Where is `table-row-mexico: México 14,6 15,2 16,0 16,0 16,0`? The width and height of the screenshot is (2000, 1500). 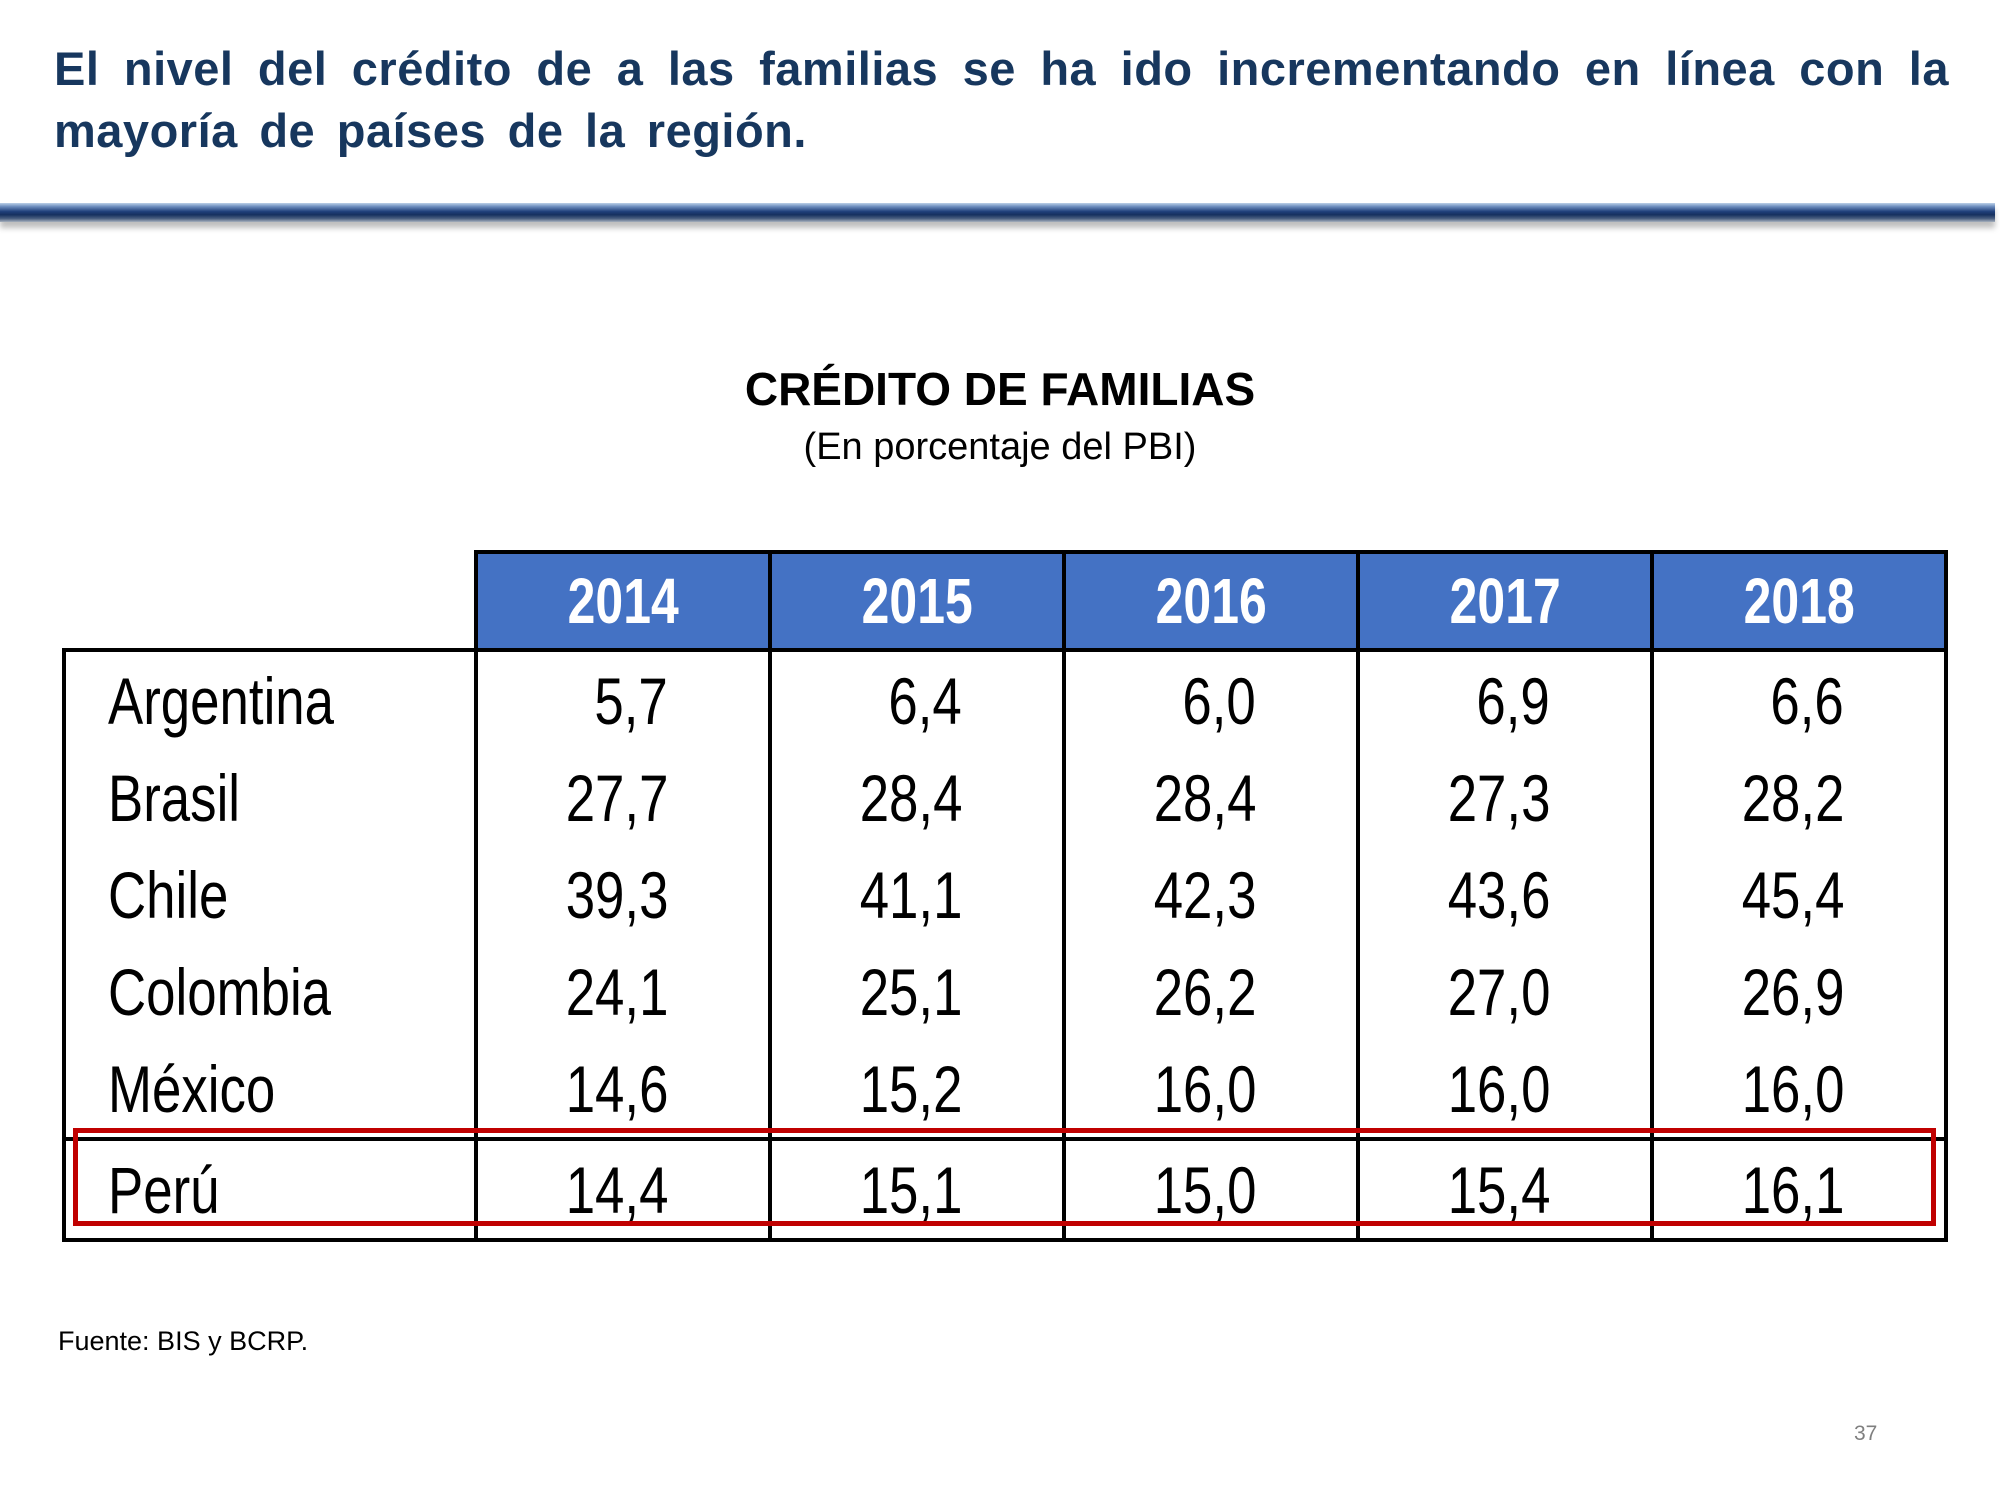
table-row-mexico: México 14,6 15,2 16,0 16,0 16,0 is located at coordinates (1005, 1089).